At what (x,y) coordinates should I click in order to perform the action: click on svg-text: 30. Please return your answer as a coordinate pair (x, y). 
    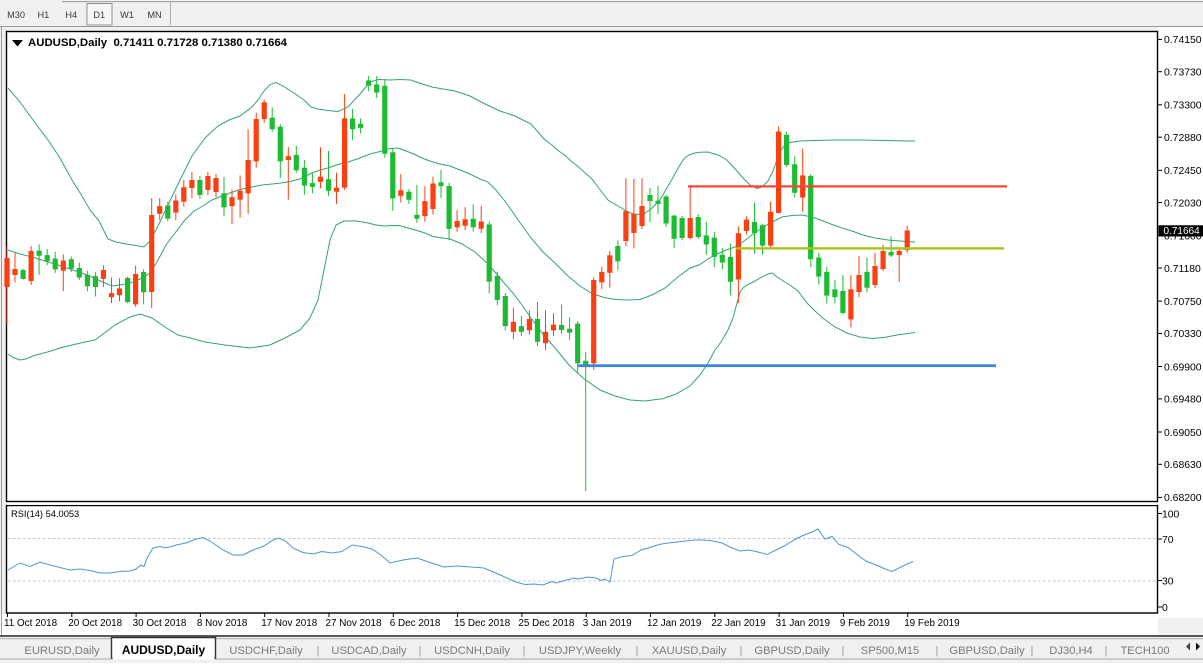
    Looking at the image, I should click on (1168, 581).